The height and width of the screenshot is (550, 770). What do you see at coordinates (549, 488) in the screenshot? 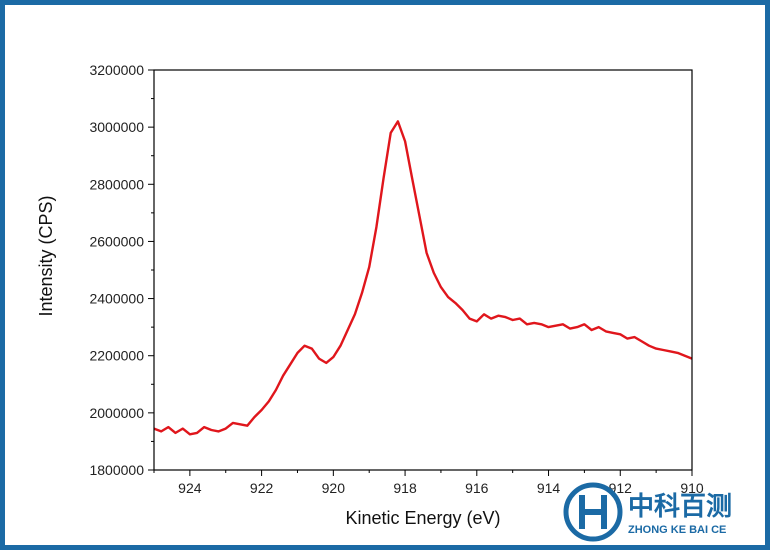
I see `x-tick-label: 914` at bounding box center [549, 488].